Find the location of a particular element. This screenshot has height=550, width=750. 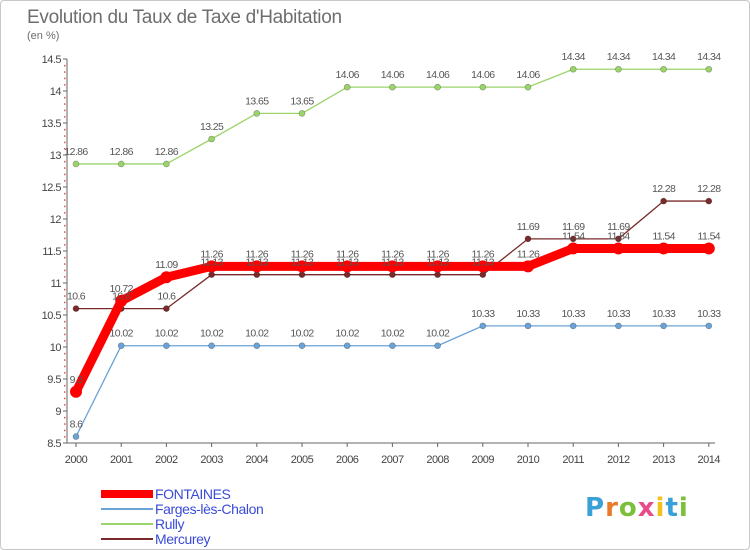

legend-item: Farges-lès-Chalon is located at coordinates (182, 509).